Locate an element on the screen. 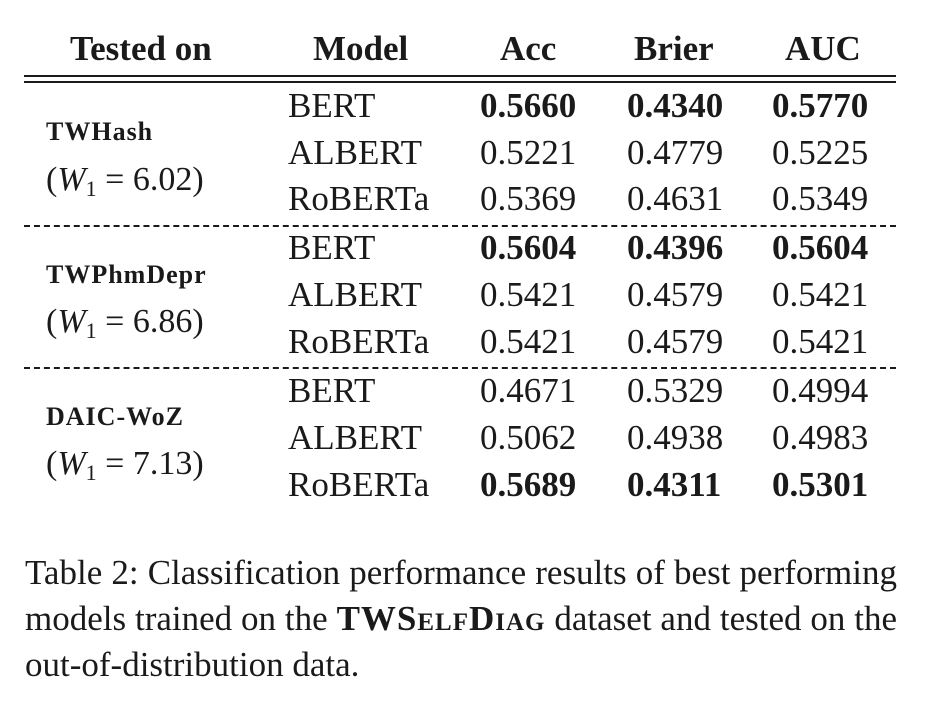  caption-dataset-name: TWSelfDiag is located at coordinates (441, 618).